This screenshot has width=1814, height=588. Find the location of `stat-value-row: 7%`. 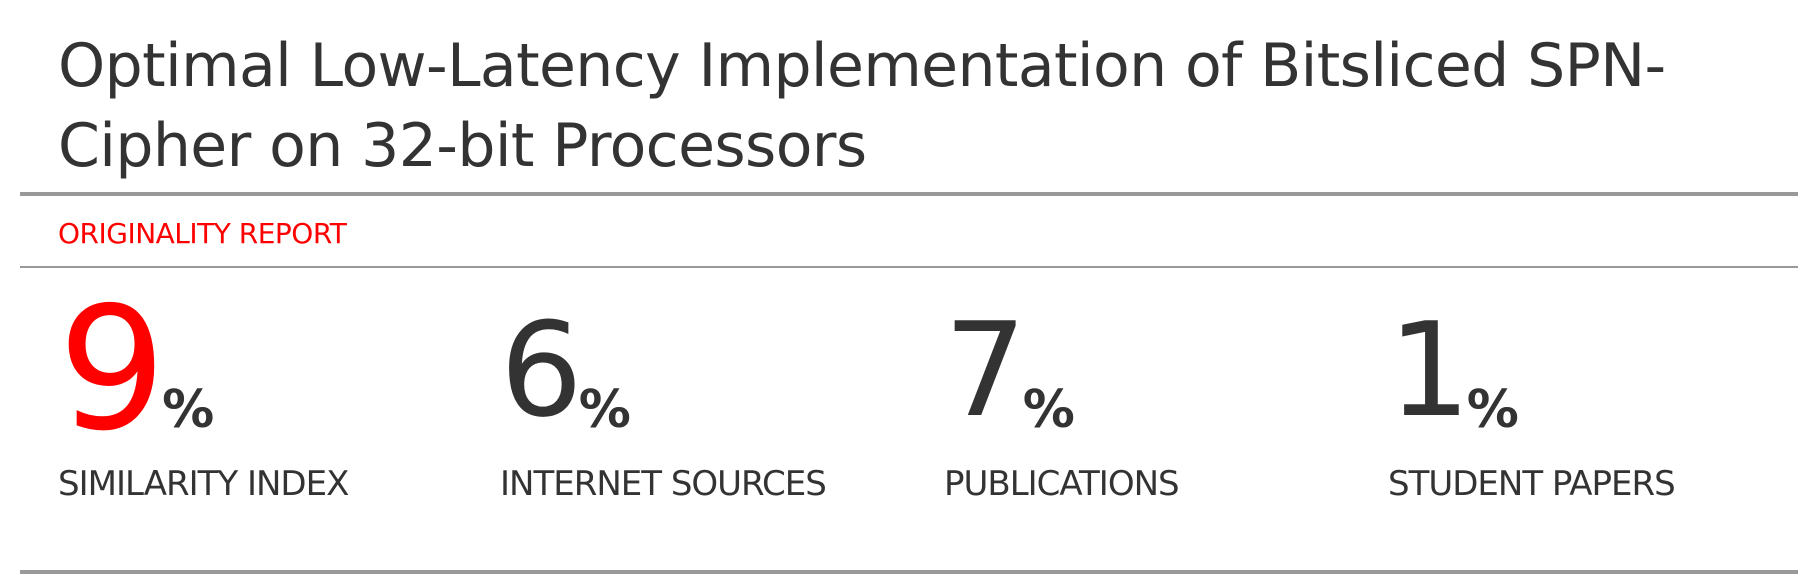

stat-value-row: 7% is located at coordinates (1009, 370).